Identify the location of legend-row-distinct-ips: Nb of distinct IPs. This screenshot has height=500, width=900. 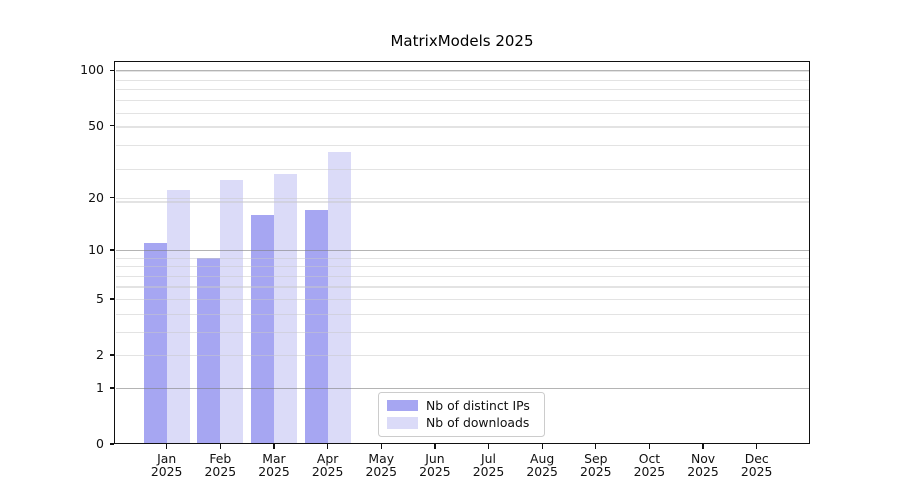
(461, 406).